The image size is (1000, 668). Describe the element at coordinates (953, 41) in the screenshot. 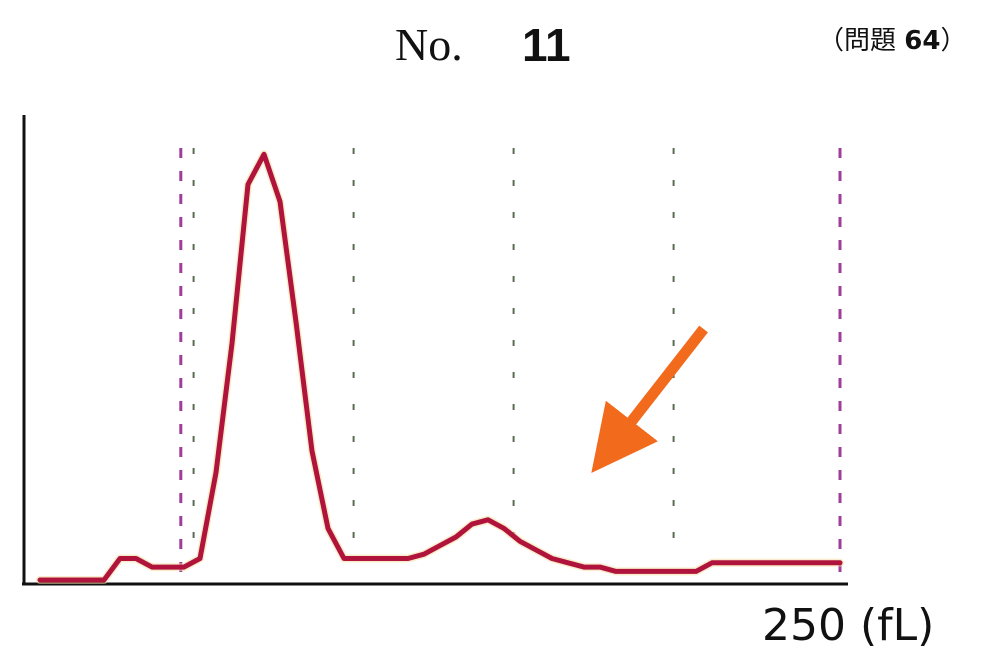

I see `question-ref-close: ）` at that location.